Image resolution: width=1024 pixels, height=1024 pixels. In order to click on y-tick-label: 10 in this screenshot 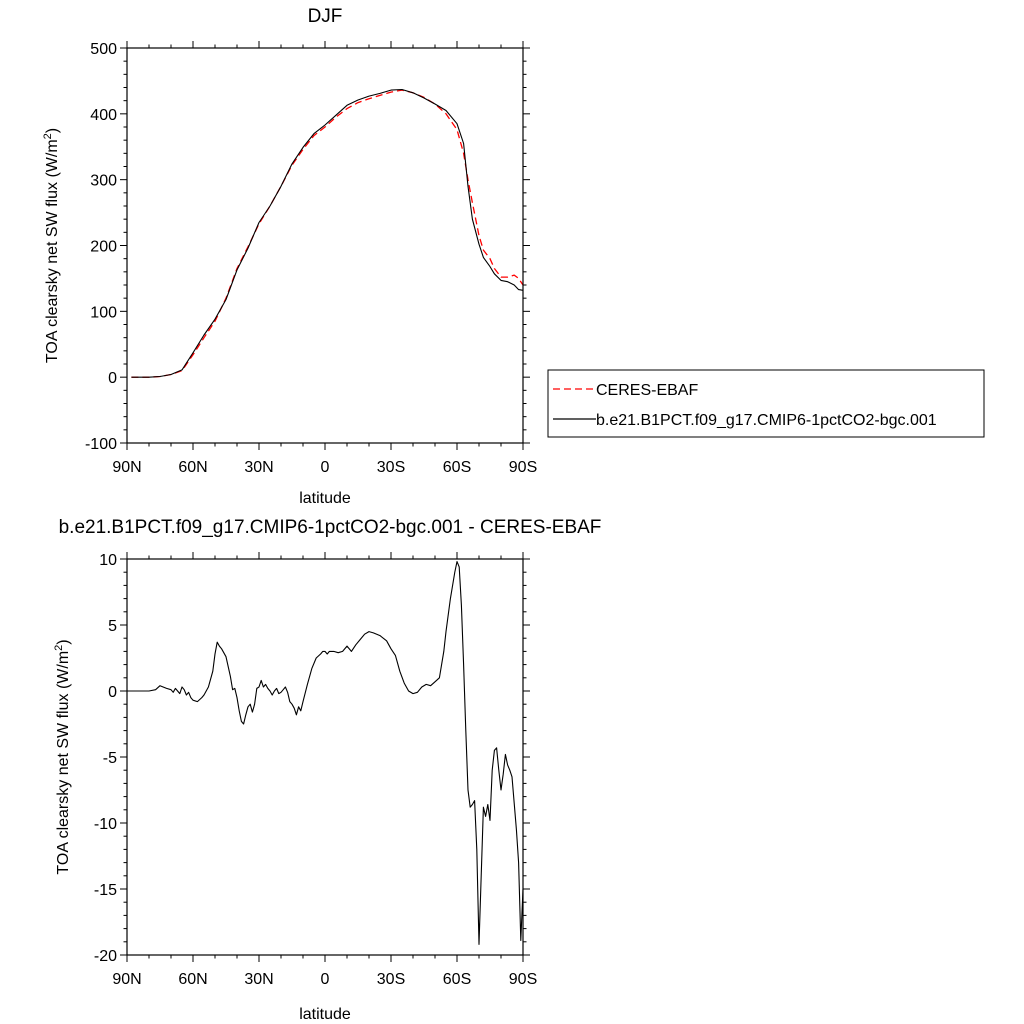, I will do `click(108, 560)`.